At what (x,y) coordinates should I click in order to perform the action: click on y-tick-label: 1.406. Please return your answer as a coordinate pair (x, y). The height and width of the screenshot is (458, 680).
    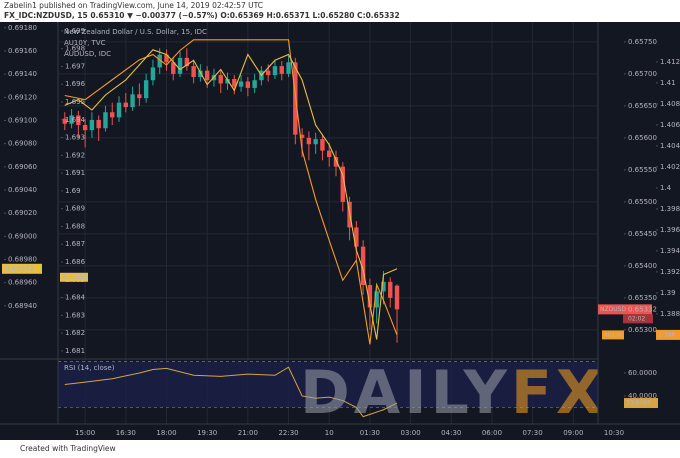
    Looking at the image, I should click on (670, 125).